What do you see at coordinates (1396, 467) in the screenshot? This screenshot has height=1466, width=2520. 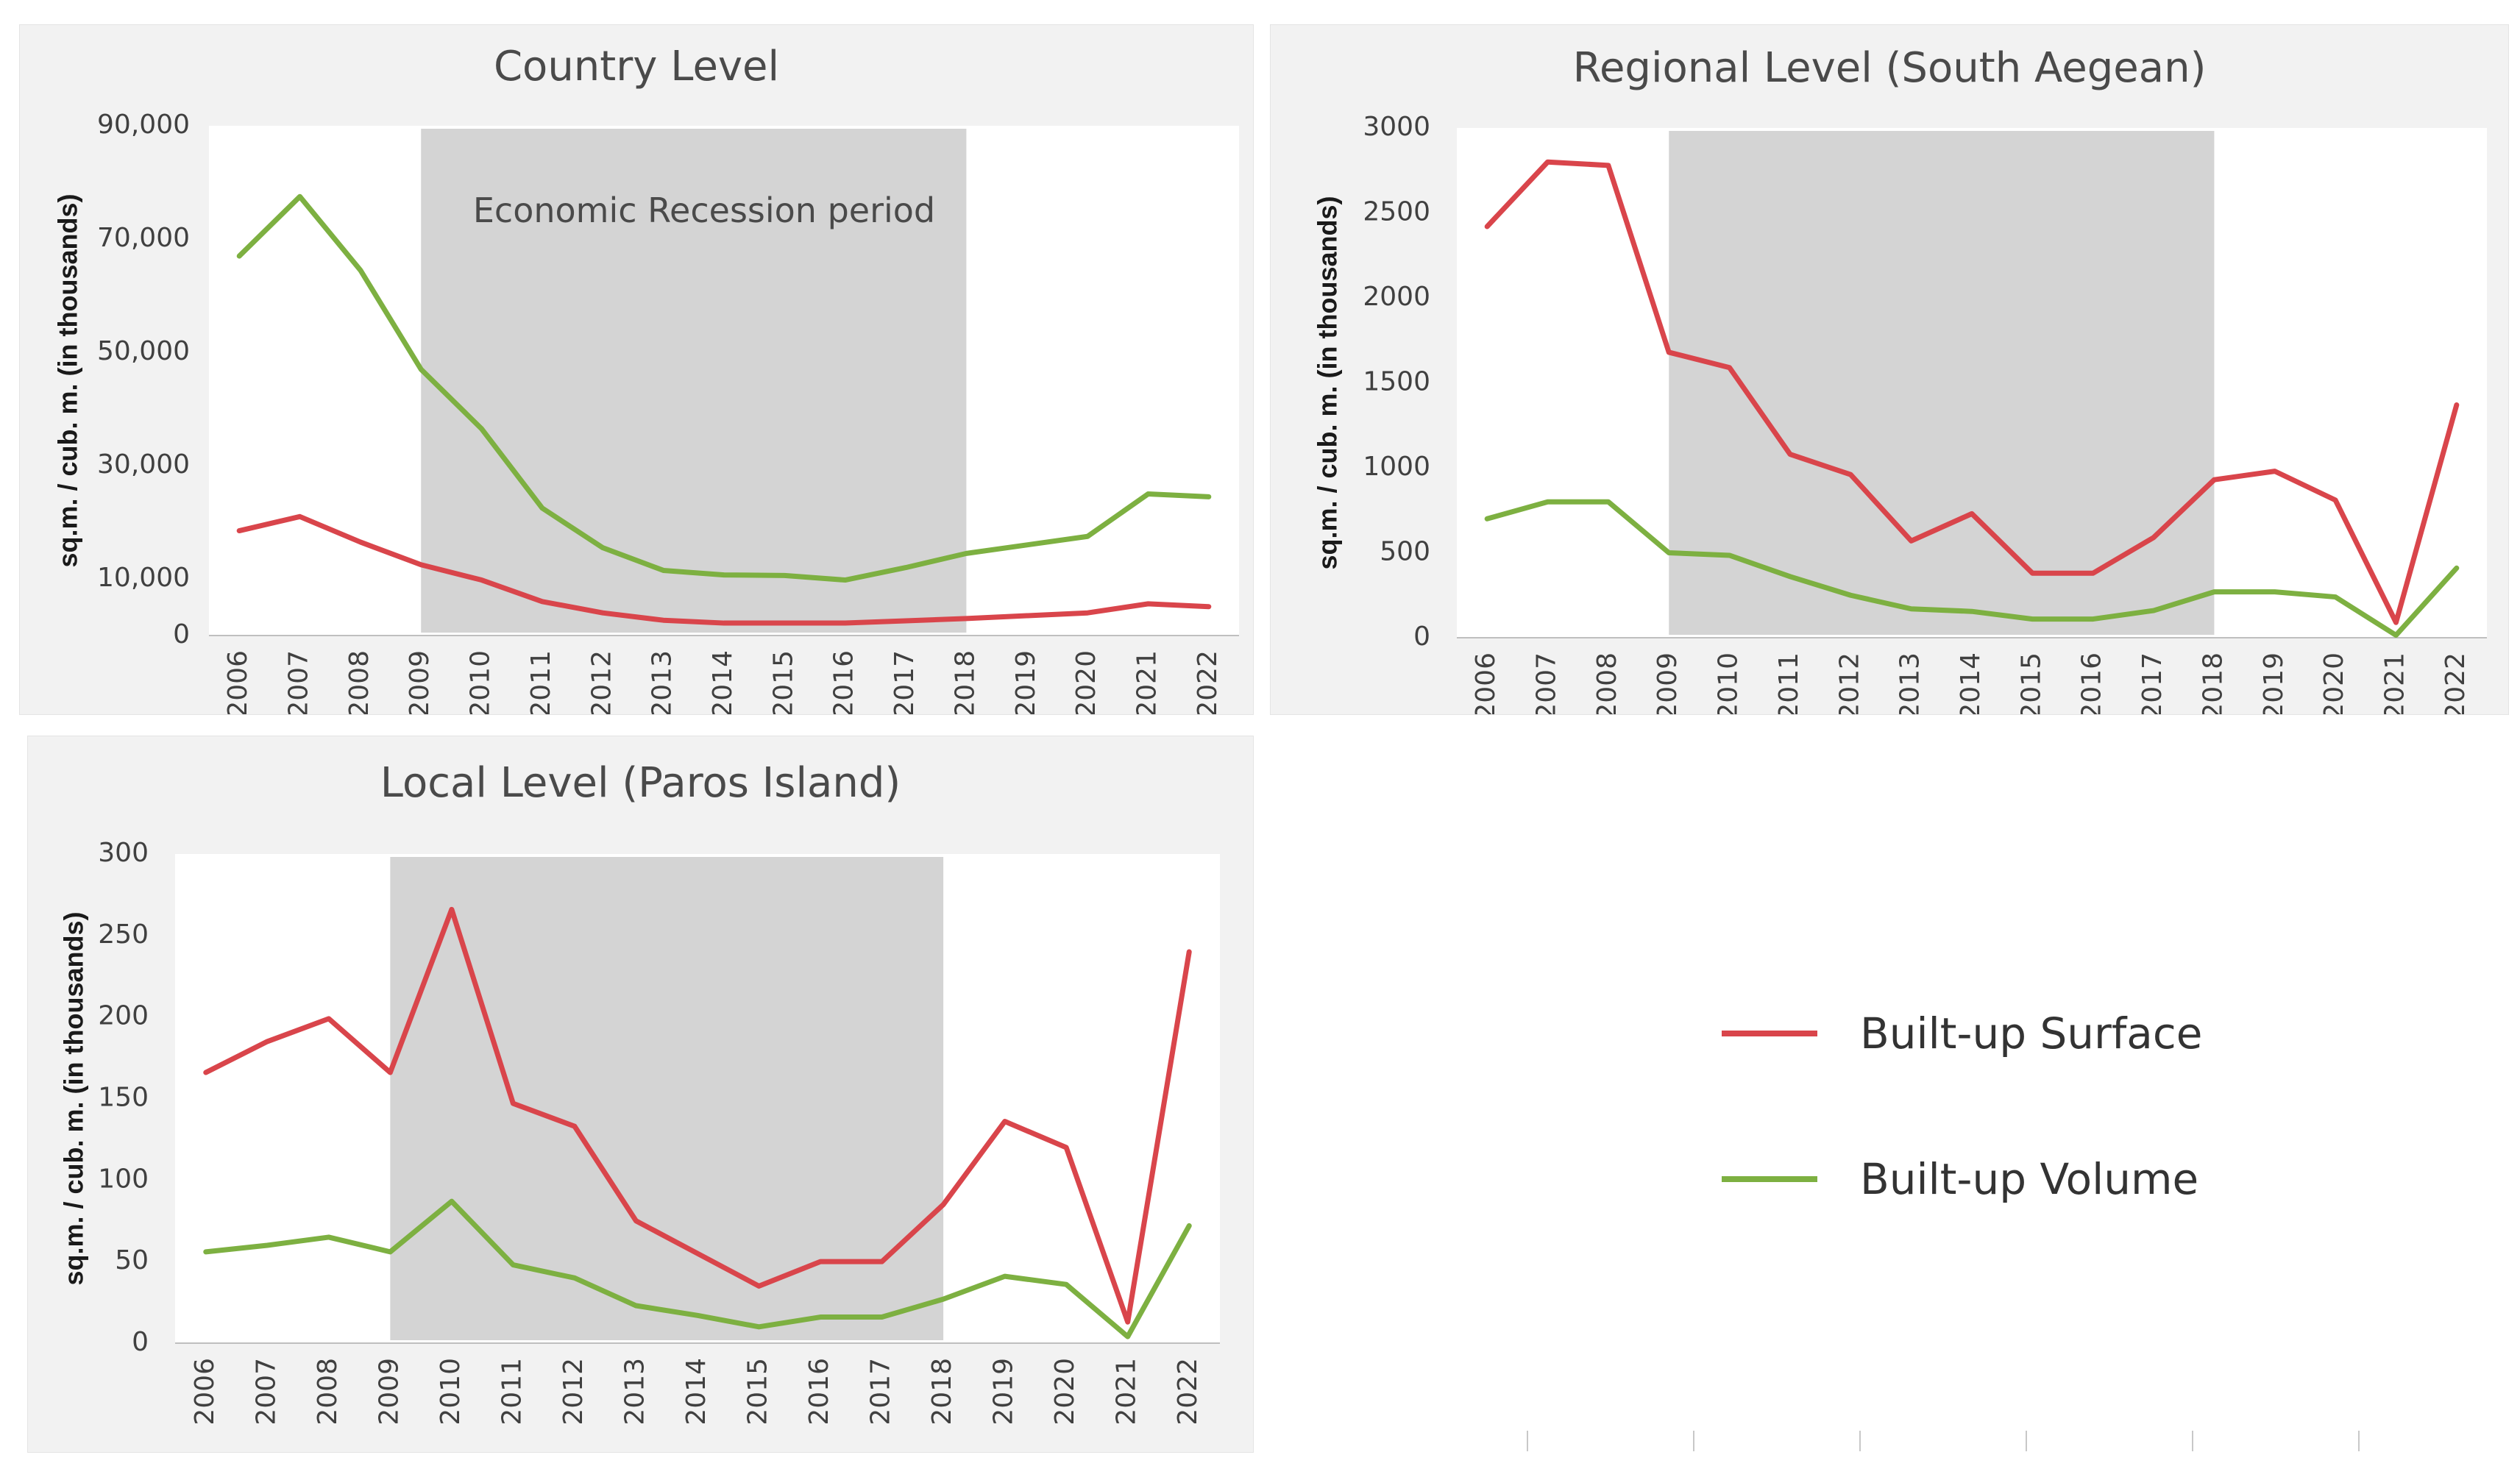 I see `y-tick-label: 1000` at bounding box center [1396, 467].